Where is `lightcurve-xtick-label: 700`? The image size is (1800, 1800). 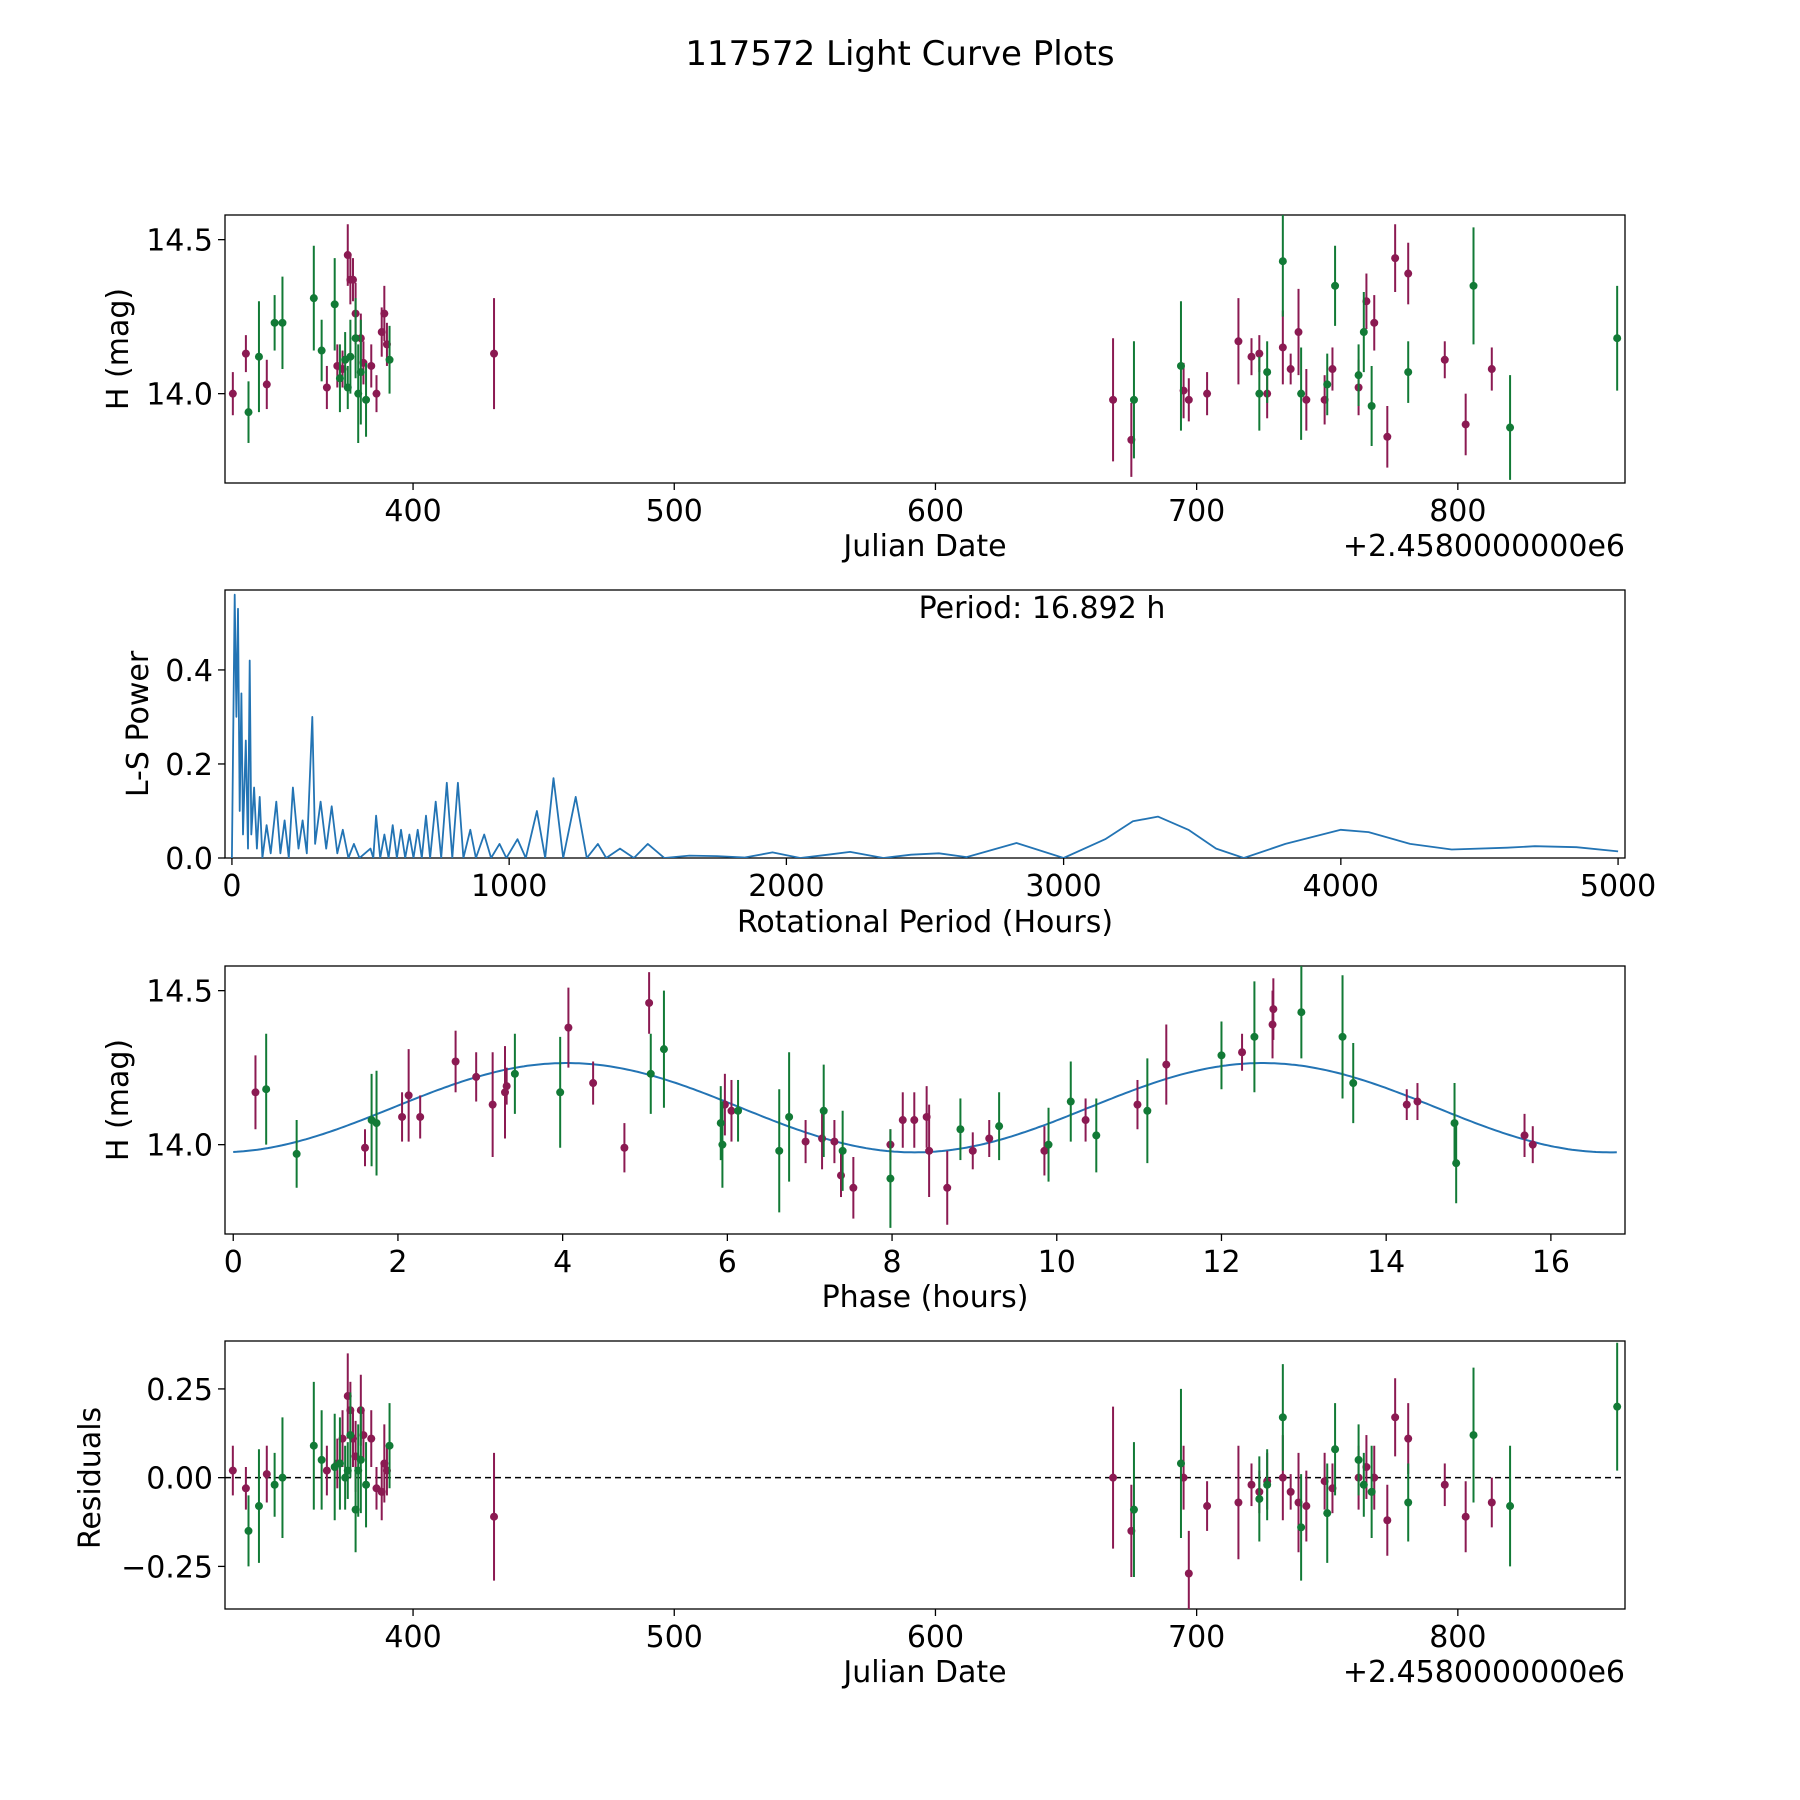 lightcurve-xtick-label: 700 is located at coordinates (1196, 511).